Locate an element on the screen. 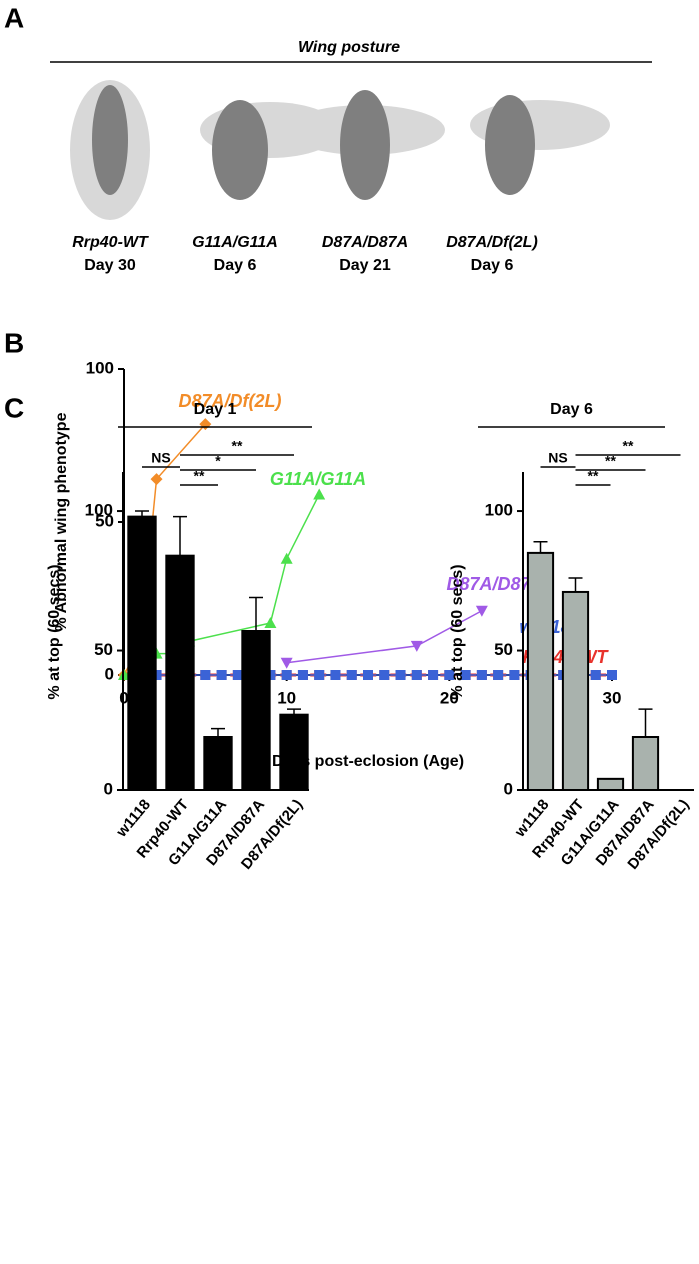 This screenshot has width=699, height=1264. x-axis-label: Days post-eclosion (Age) is located at coordinates (368, 761).